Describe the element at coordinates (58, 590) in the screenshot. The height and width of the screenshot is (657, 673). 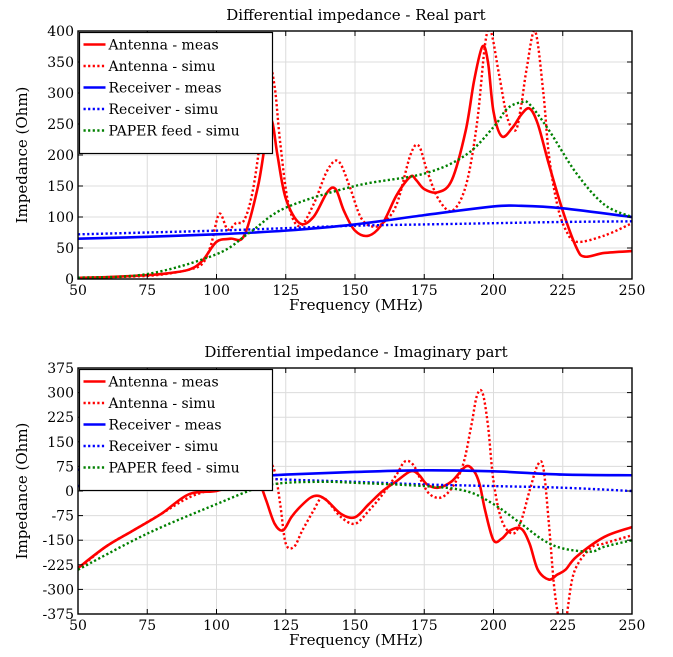
I see `y-tick-label: -300` at that location.